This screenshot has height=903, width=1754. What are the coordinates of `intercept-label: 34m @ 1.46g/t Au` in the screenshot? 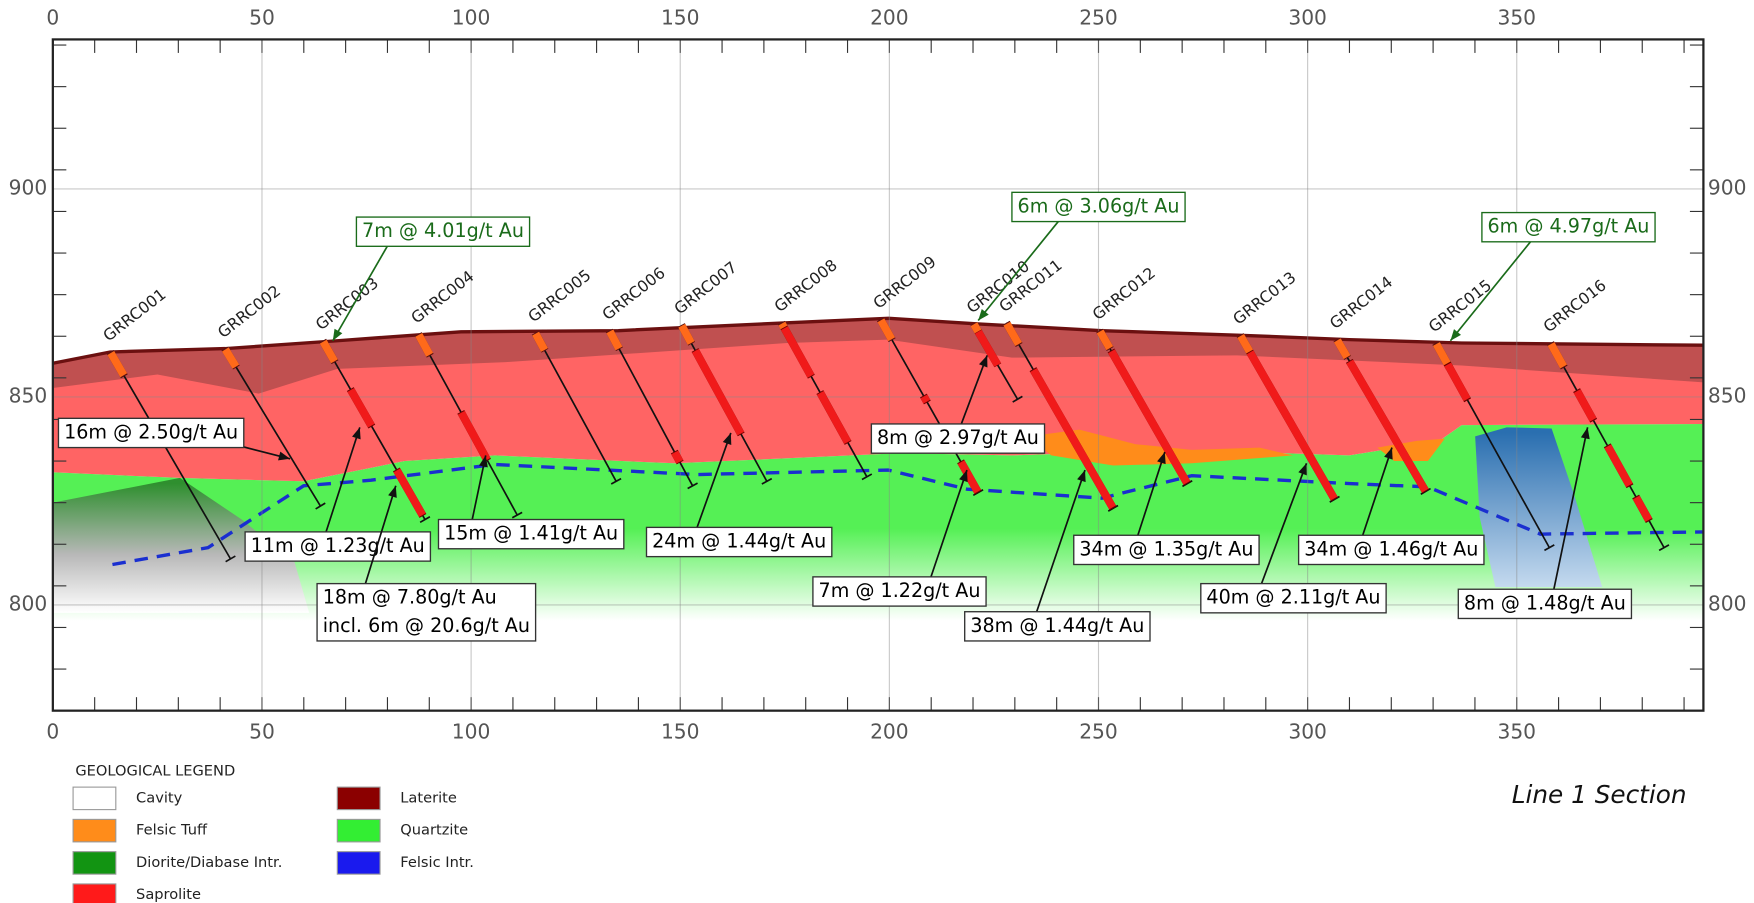 It's located at (1391, 548).